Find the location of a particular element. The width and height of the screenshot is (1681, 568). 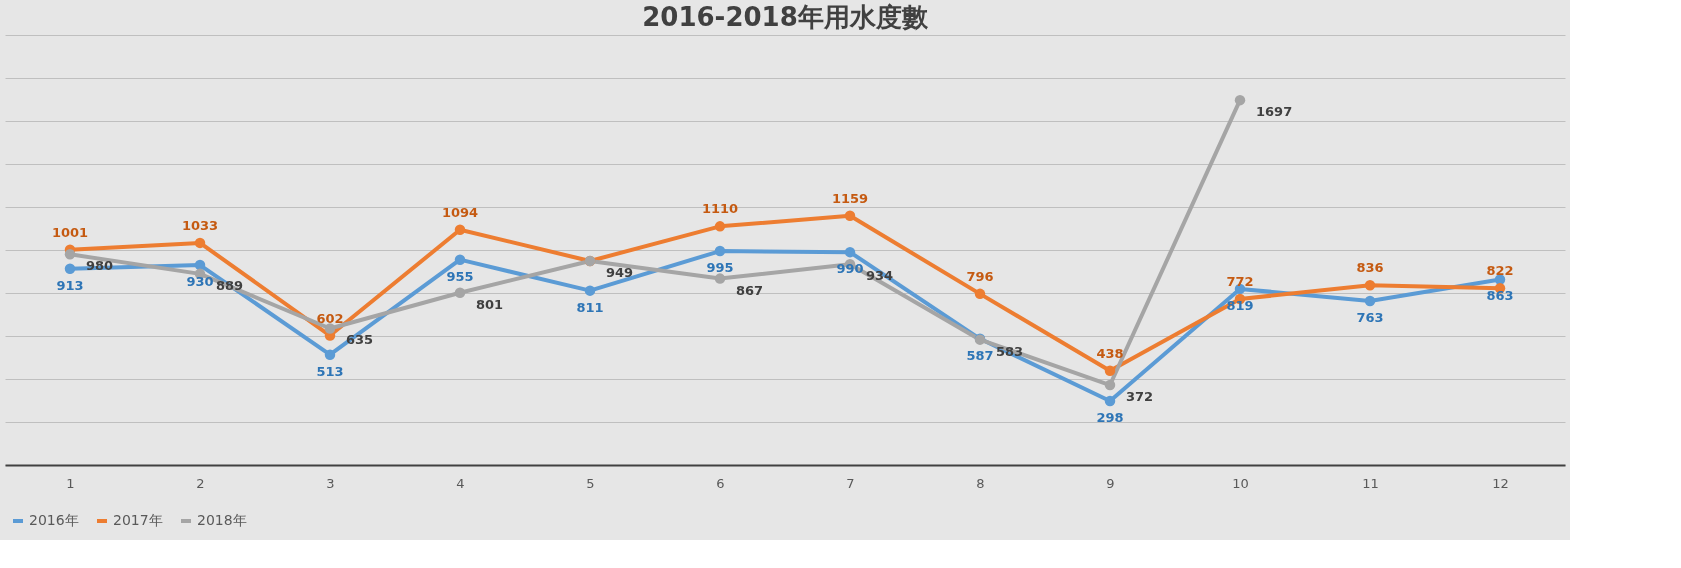

x-tick-label: 10 is located at coordinates (1240, 483).